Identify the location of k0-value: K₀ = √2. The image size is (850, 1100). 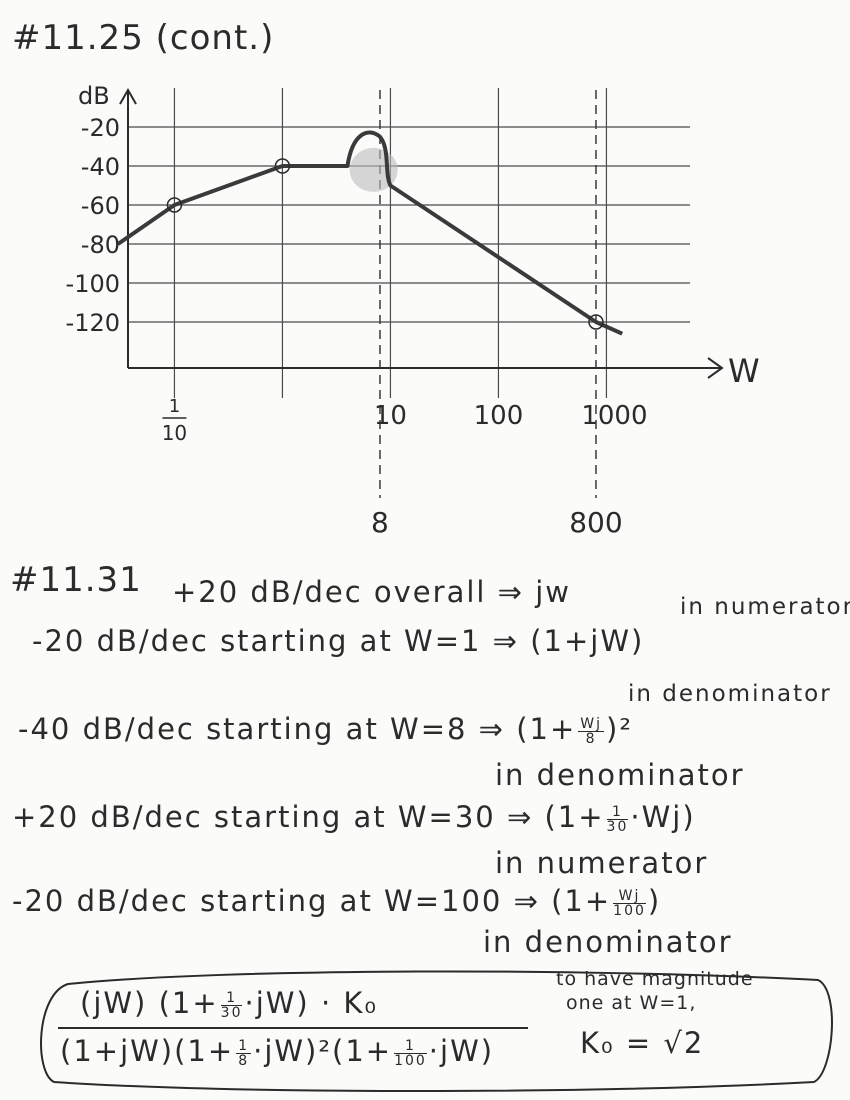
(642, 1043).